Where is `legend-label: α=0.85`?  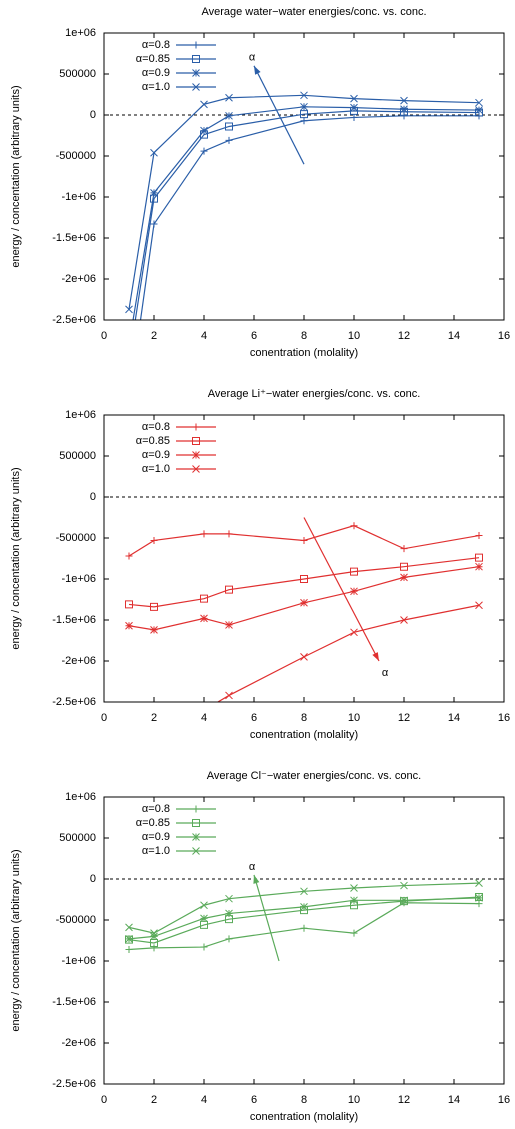
legend-label: α=0.85 is located at coordinates (153, 441).